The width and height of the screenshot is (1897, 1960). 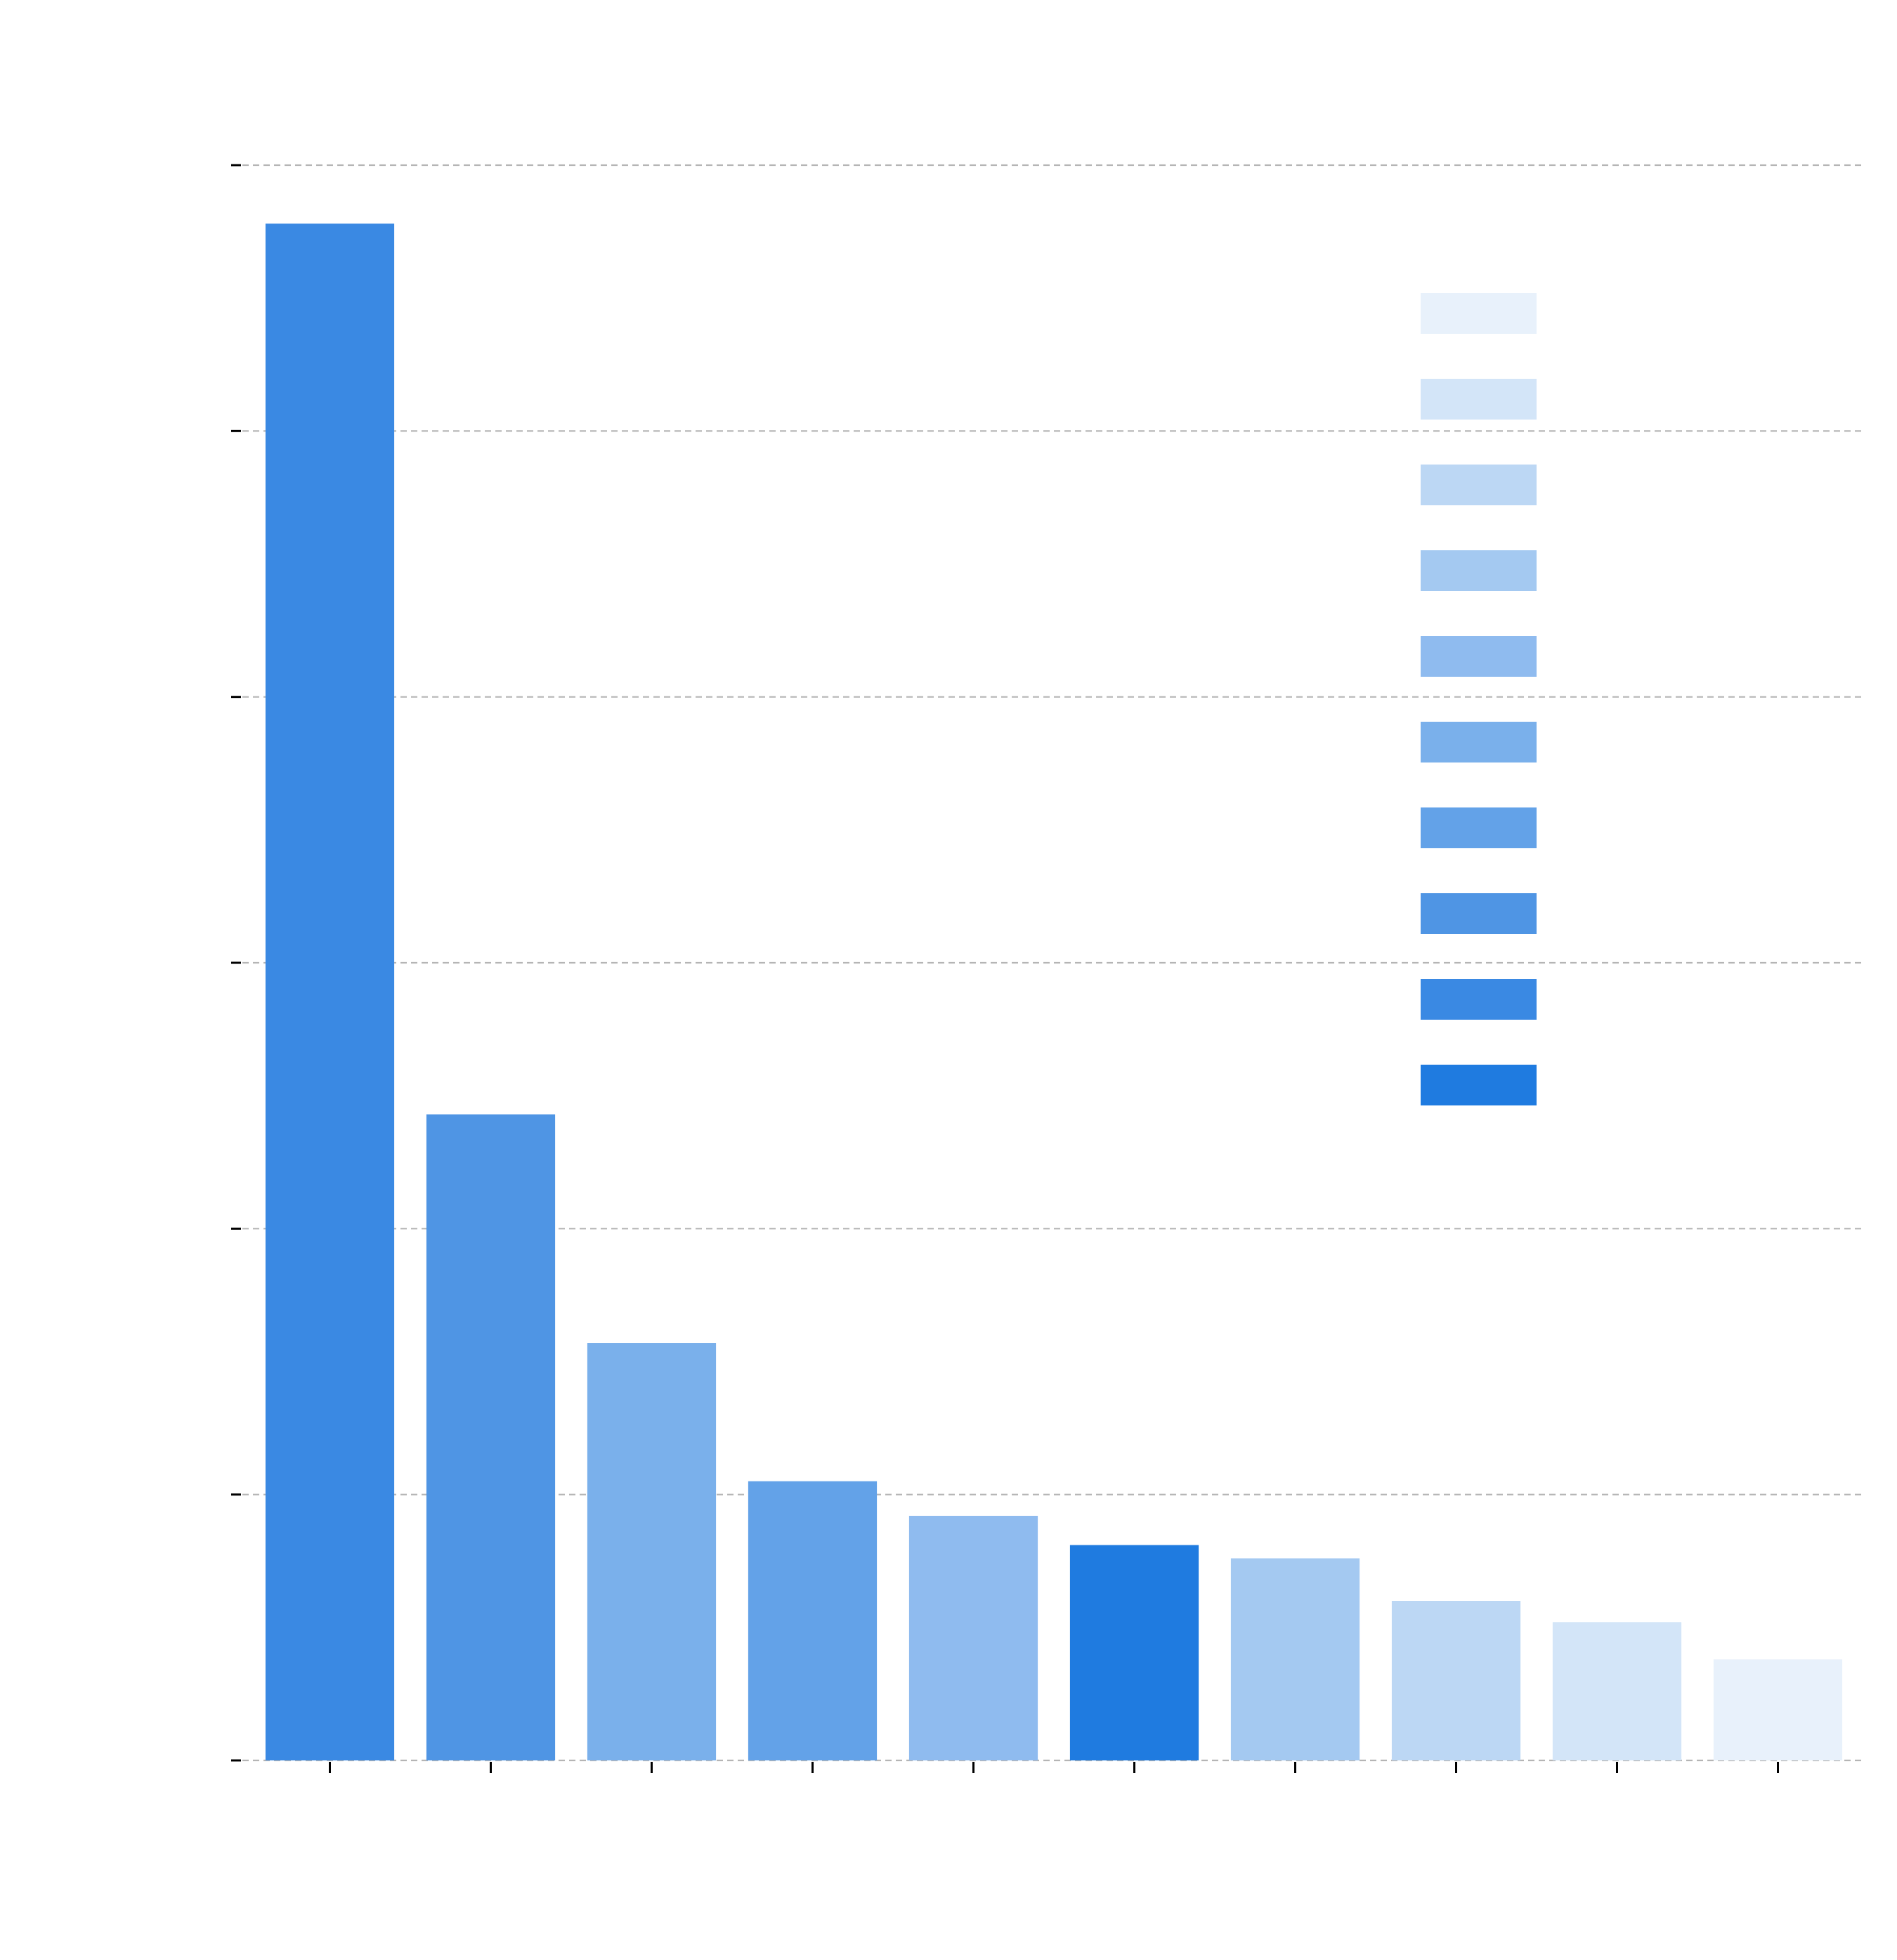 I want to click on legend, so click(x=1479, y=699).